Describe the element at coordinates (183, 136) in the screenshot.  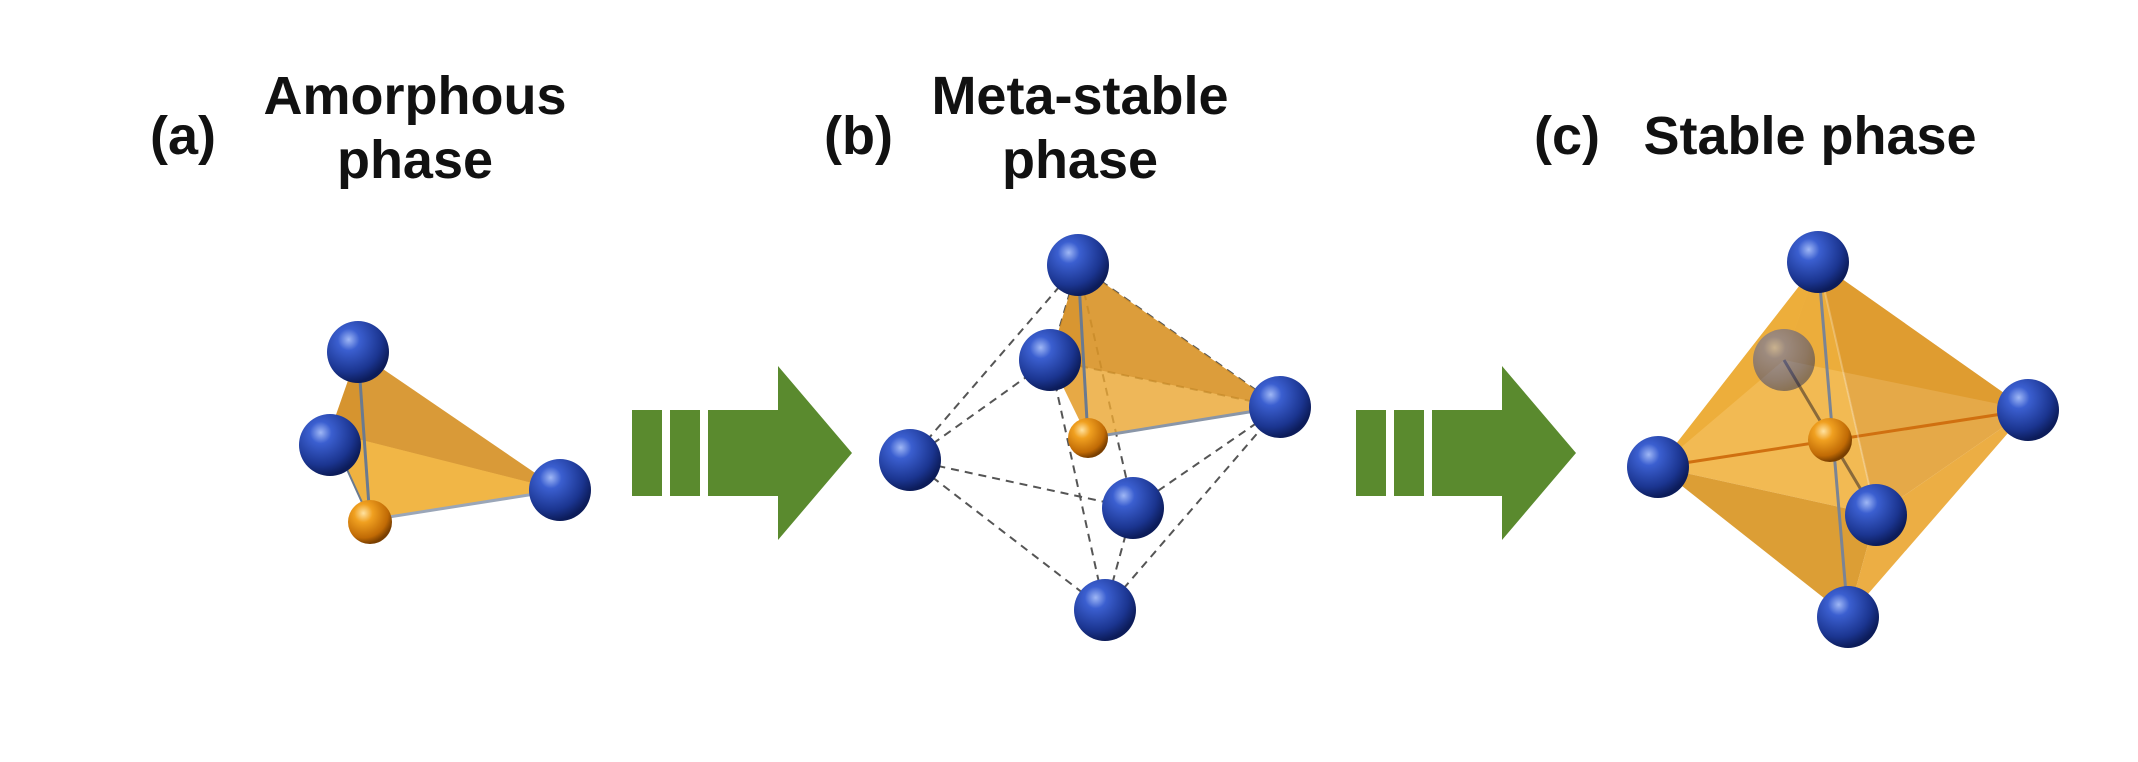
I see `panel-a-letter: (a)` at that location.